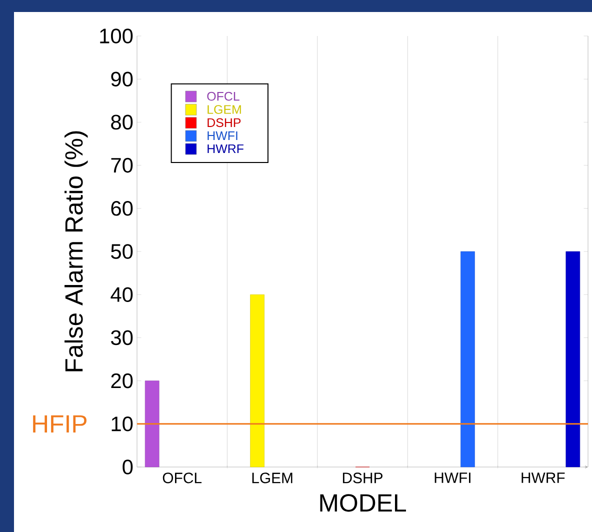  I want to click on y-tick-label: 80, so click(122, 122).